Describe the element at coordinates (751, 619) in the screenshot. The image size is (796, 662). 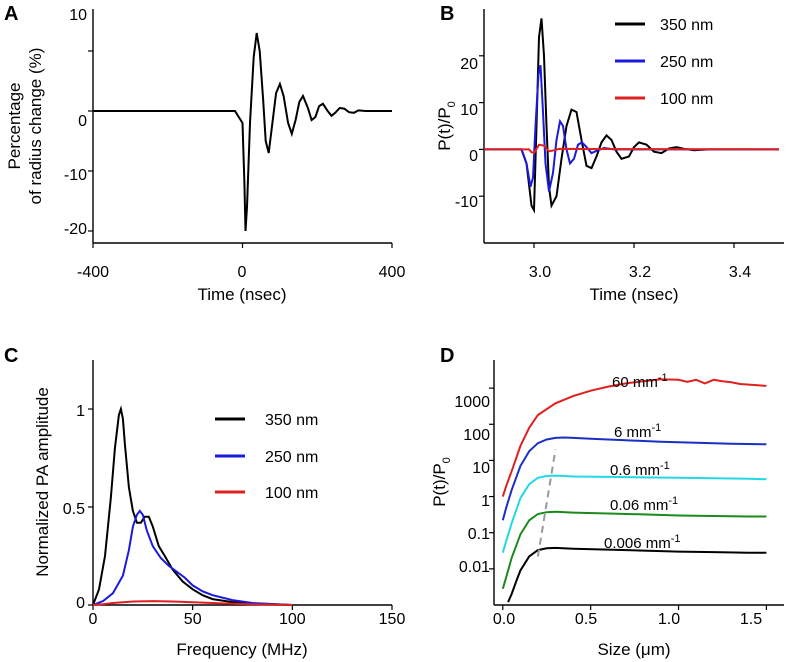
I see `x-tick-label: 1.5` at that location.